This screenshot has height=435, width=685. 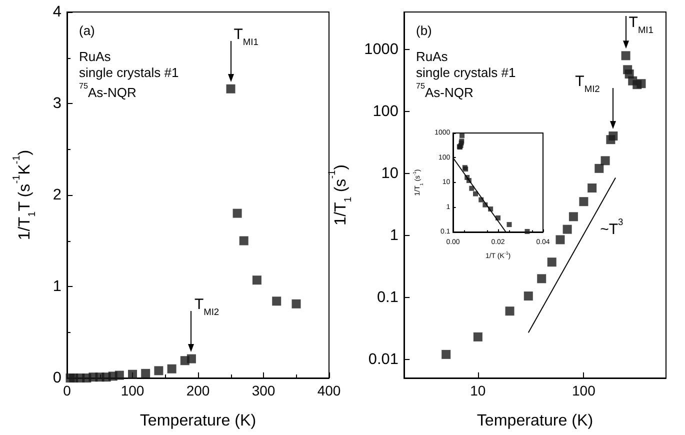 I want to click on x-tick-label: 0, so click(x=67, y=390).